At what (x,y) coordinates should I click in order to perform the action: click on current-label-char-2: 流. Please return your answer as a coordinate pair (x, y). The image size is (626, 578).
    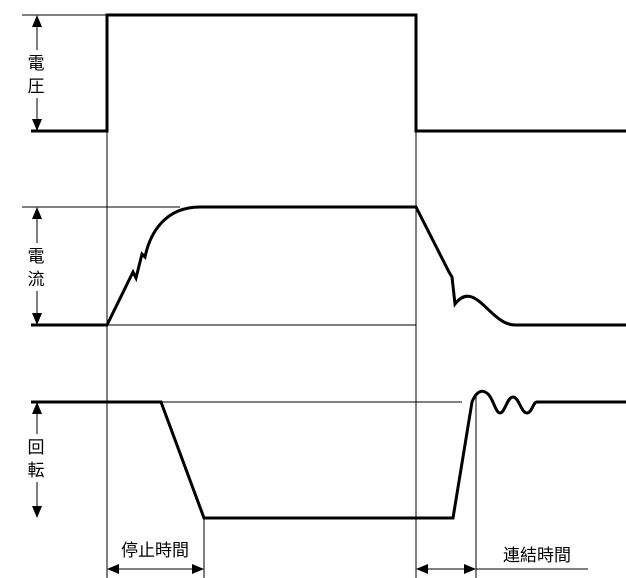
    Looking at the image, I should click on (36, 279).